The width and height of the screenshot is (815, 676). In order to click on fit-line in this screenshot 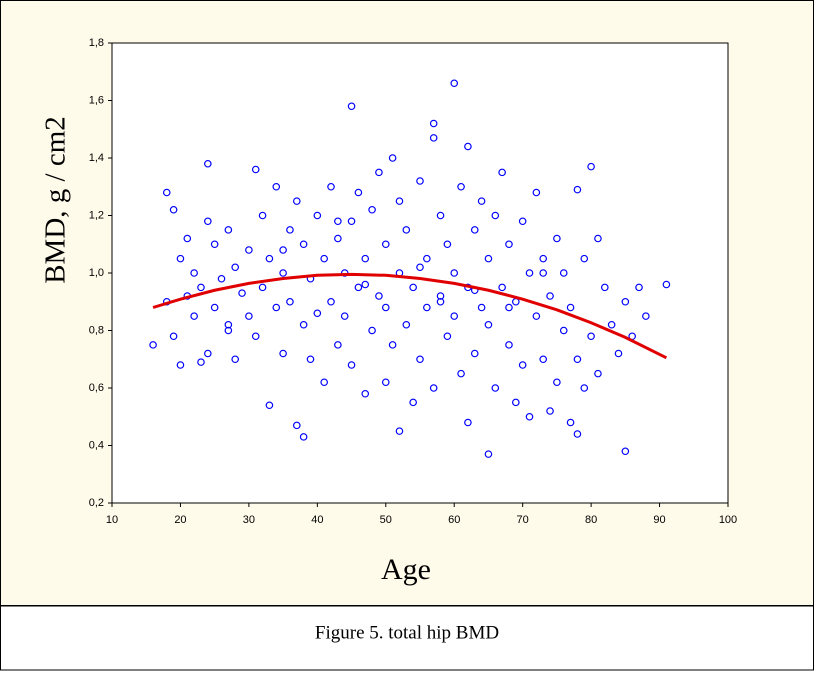, I will do `click(410, 316)`.